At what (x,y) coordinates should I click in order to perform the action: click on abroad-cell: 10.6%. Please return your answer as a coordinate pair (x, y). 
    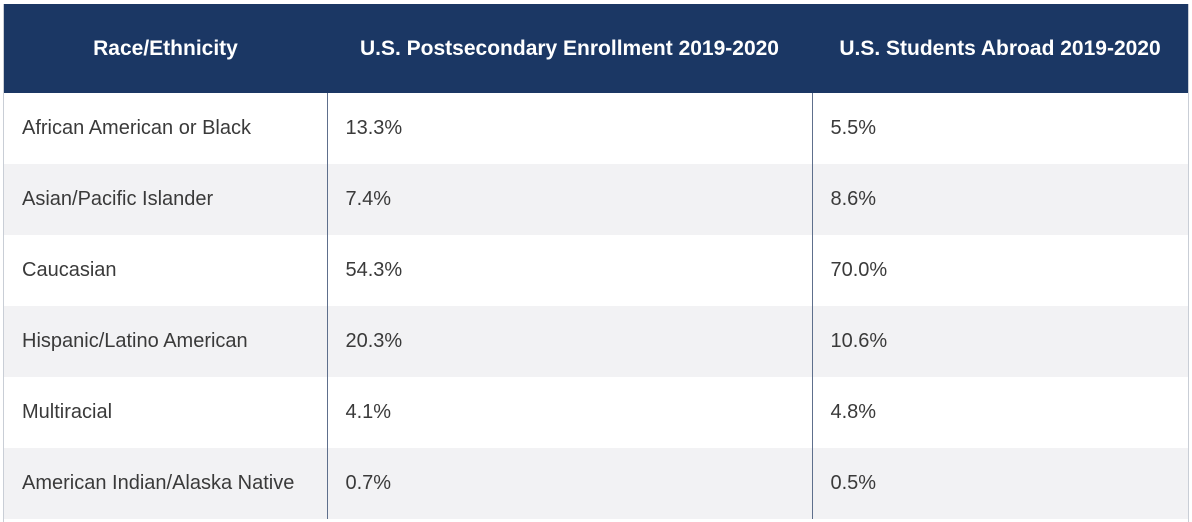
    Looking at the image, I should click on (999, 341).